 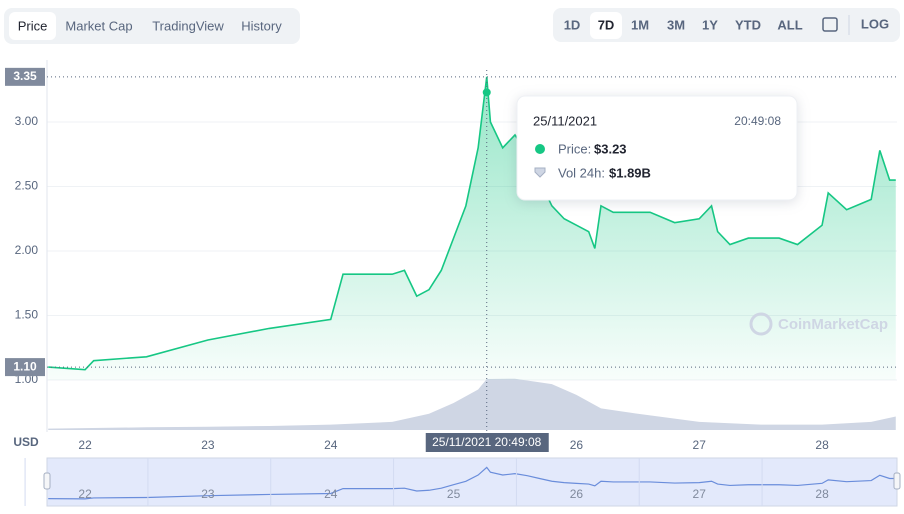 I want to click on range-tabs, so click(x=726, y=25).